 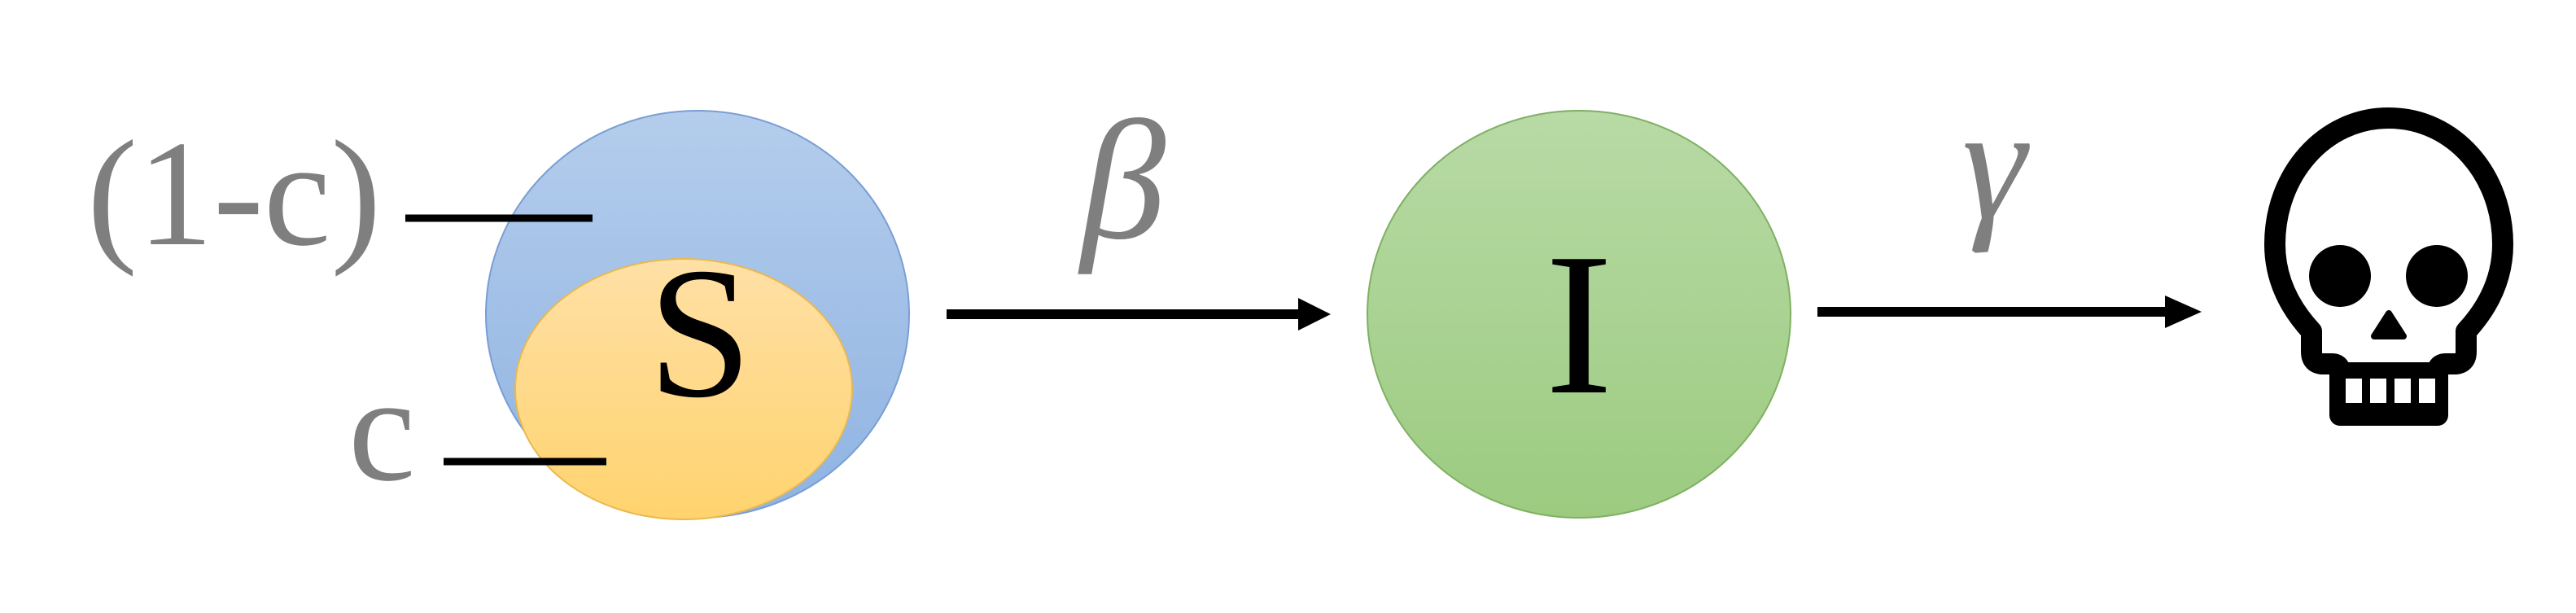 I want to click on infection-arrow, so click(x=1139, y=314).